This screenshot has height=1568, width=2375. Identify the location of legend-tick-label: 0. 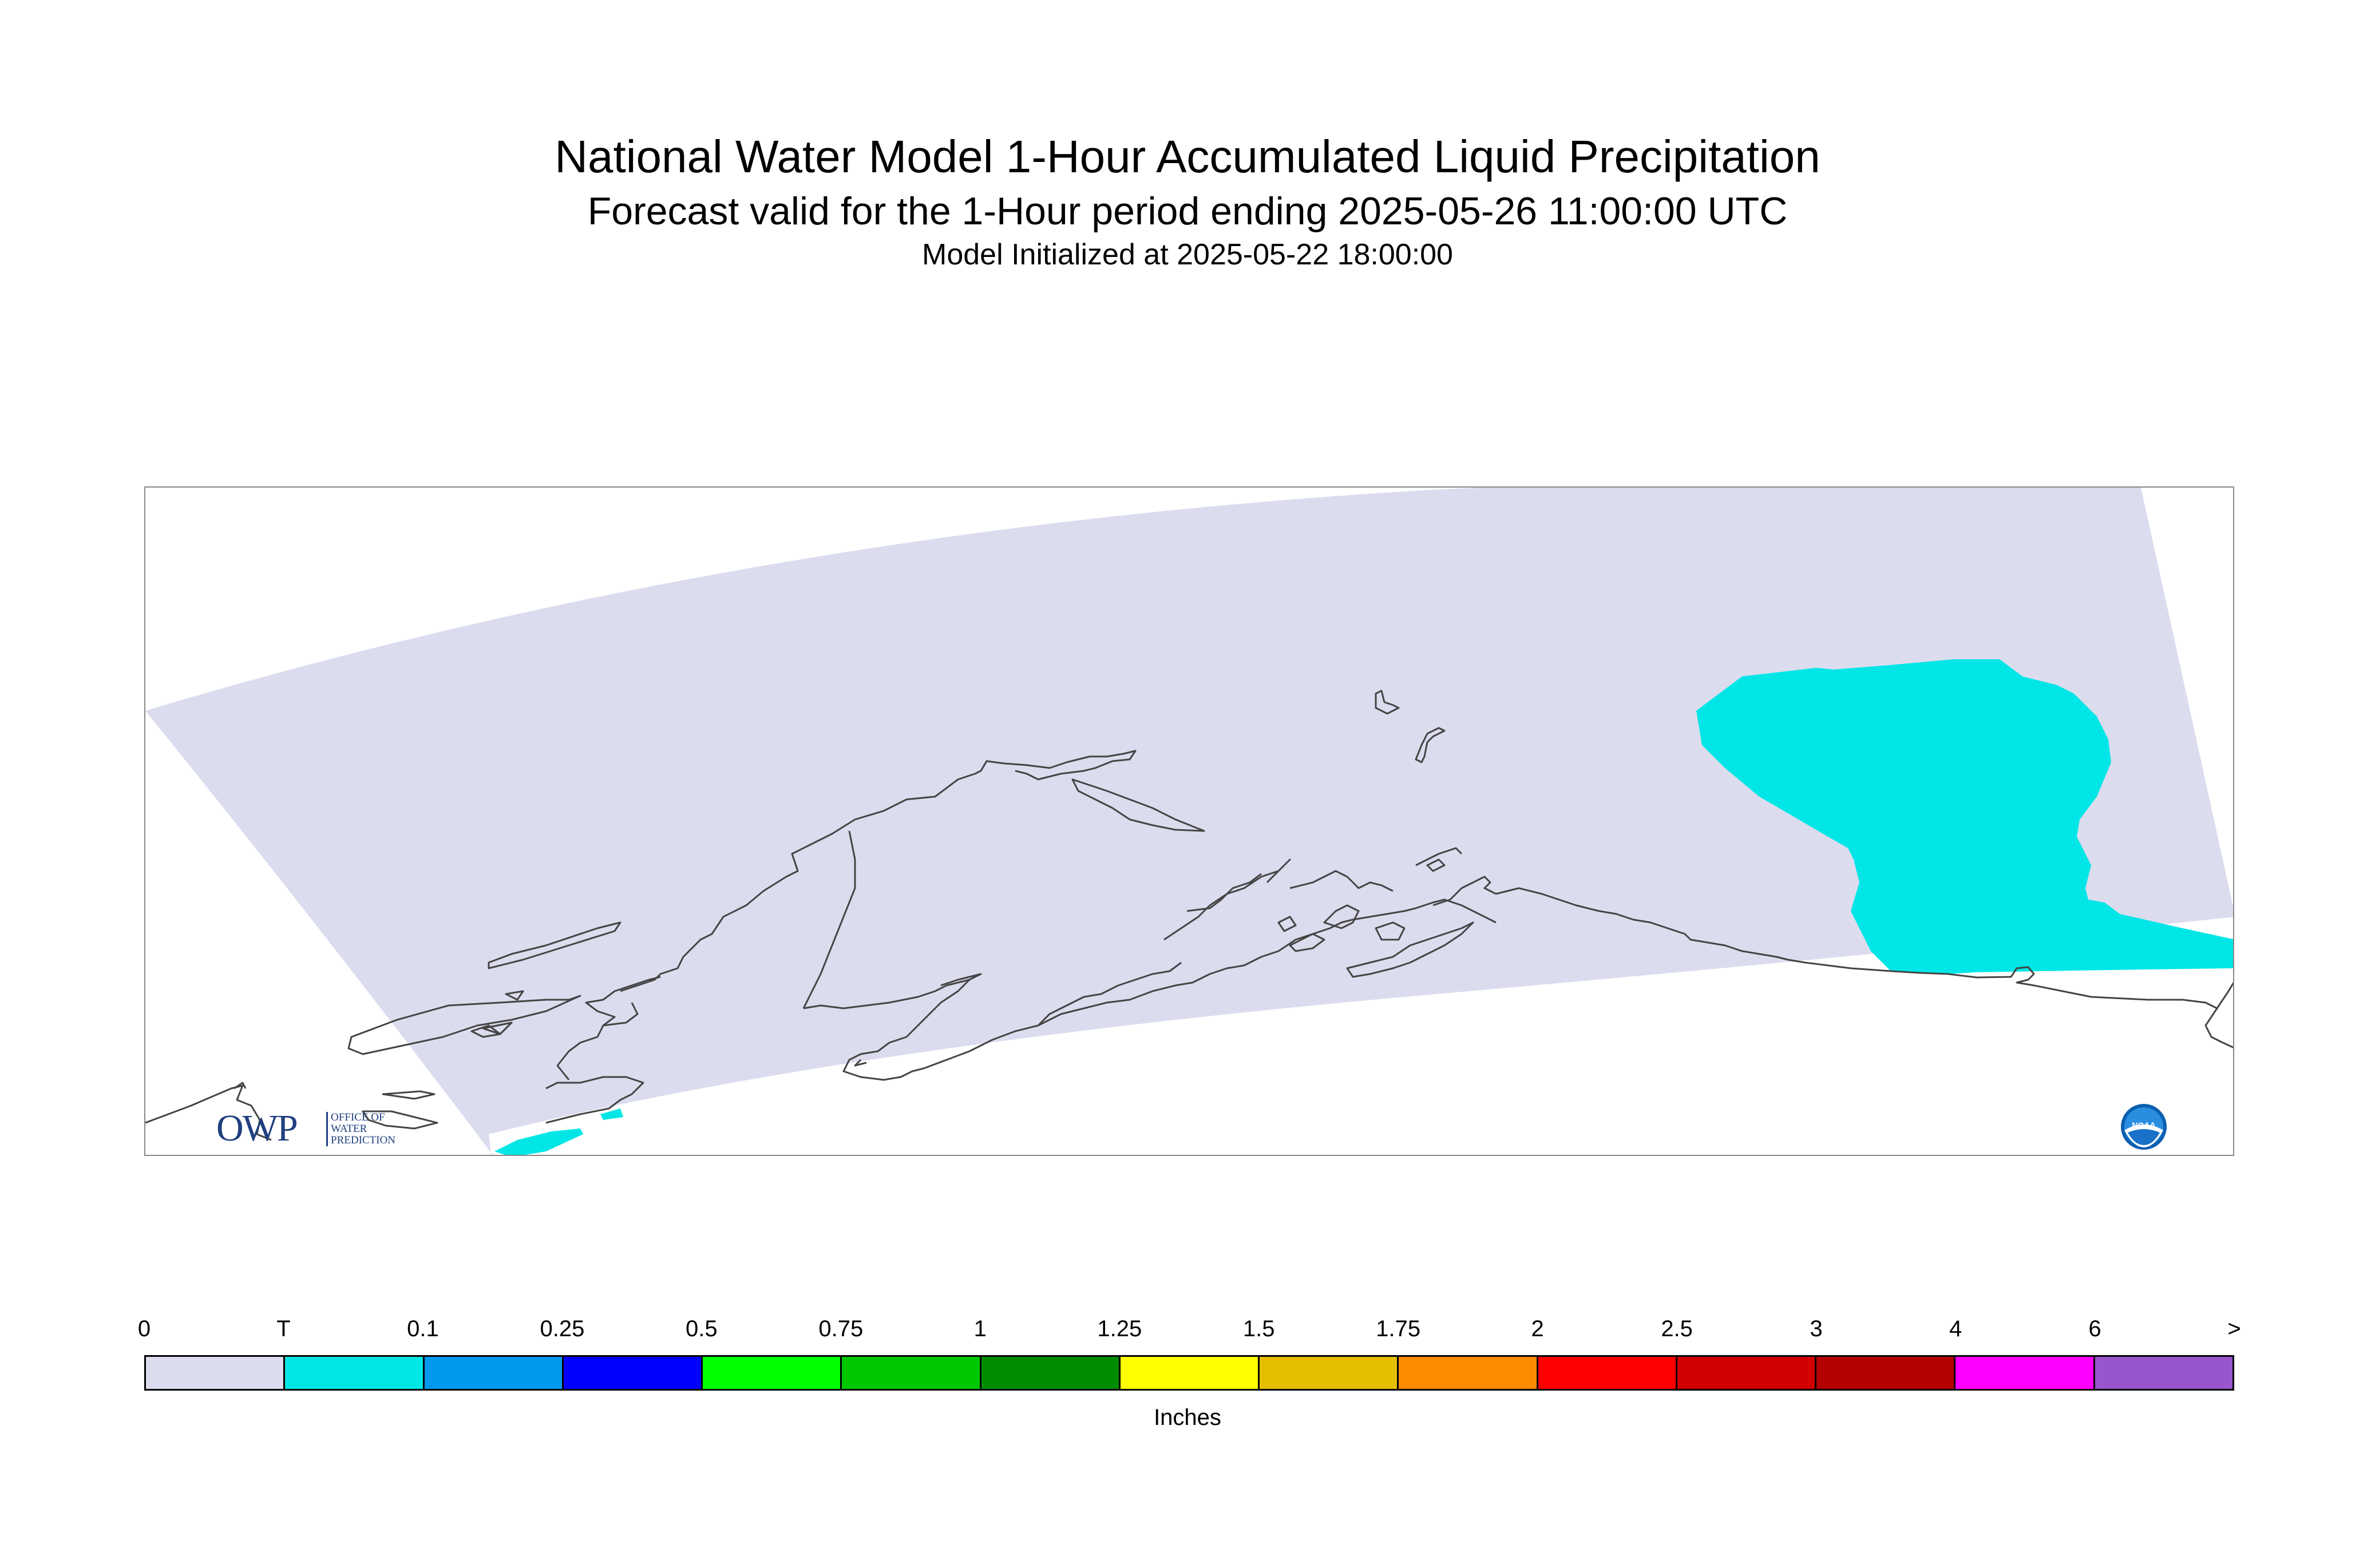
(144, 1328).